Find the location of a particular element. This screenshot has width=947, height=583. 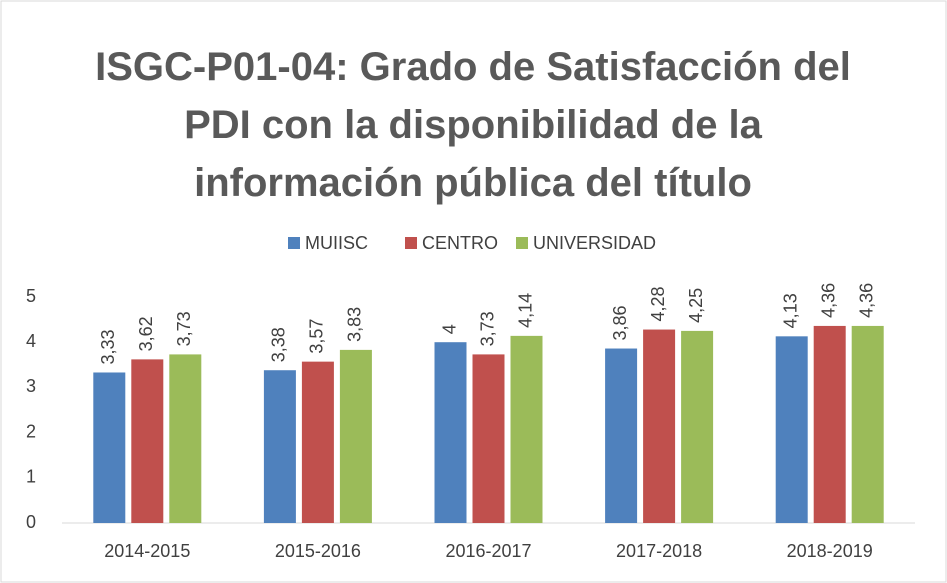

value-label: 4,14 is located at coordinates (525, 310).